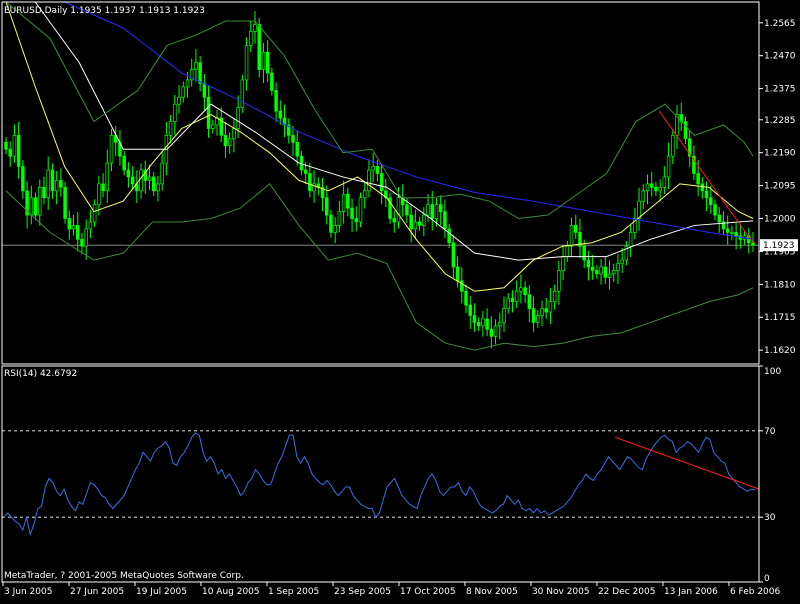 Image resolution: width=800 pixels, height=604 pixels. What do you see at coordinates (780, 187) in the screenshot?
I see `price-y-tick-label: 1.2095` at bounding box center [780, 187].